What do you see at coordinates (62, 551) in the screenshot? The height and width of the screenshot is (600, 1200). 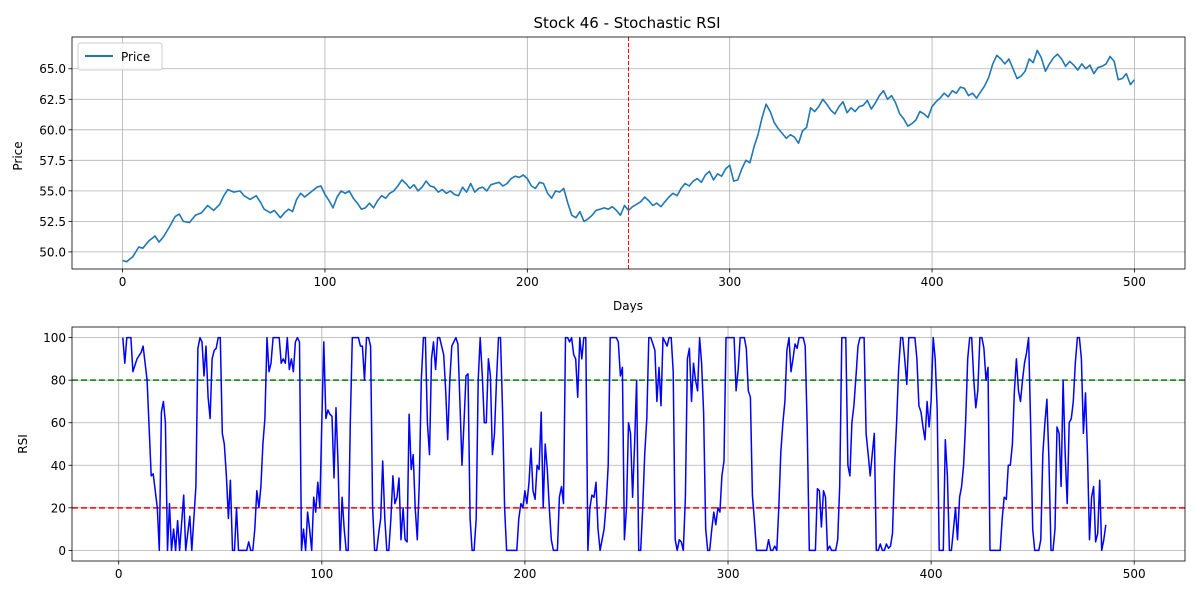 I see `rsi-y-tick-label: 0` at bounding box center [62, 551].